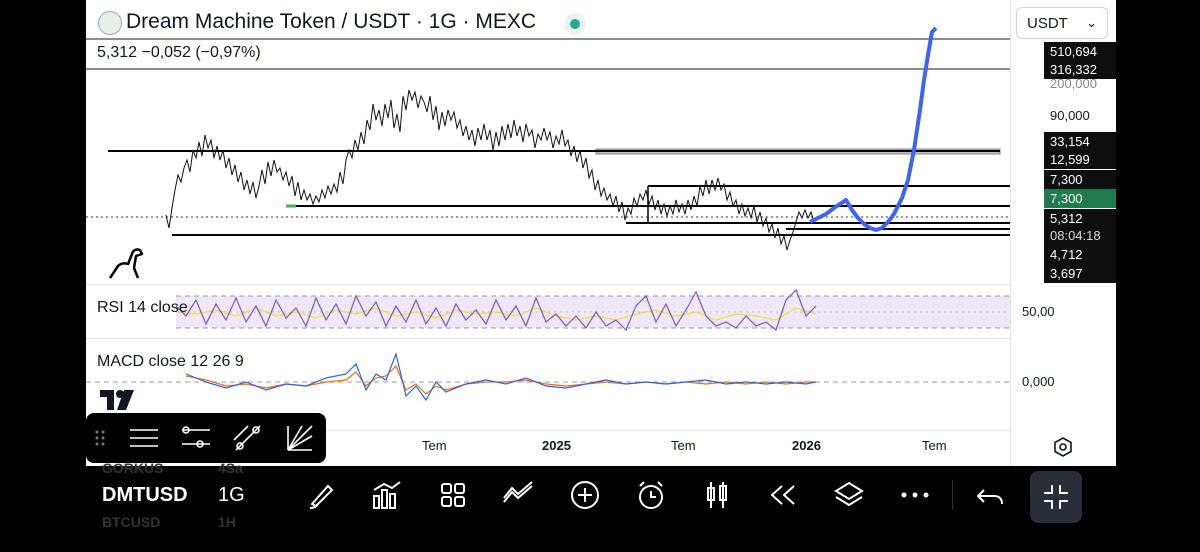 The height and width of the screenshot is (552, 1200). What do you see at coordinates (100, 438) in the screenshot?
I see `drag-handle-icon` at bounding box center [100, 438].